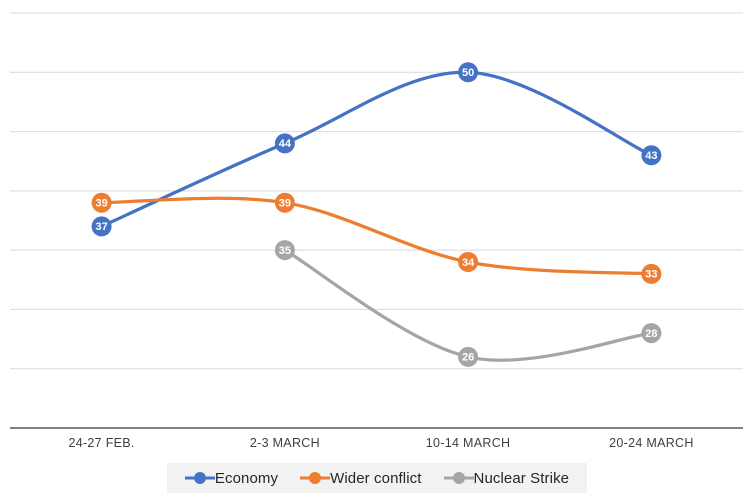 The height and width of the screenshot is (502, 754). What do you see at coordinates (376, 236) in the screenshot?
I see `series-line-wider-conflict` at bounding box center [376, 236].